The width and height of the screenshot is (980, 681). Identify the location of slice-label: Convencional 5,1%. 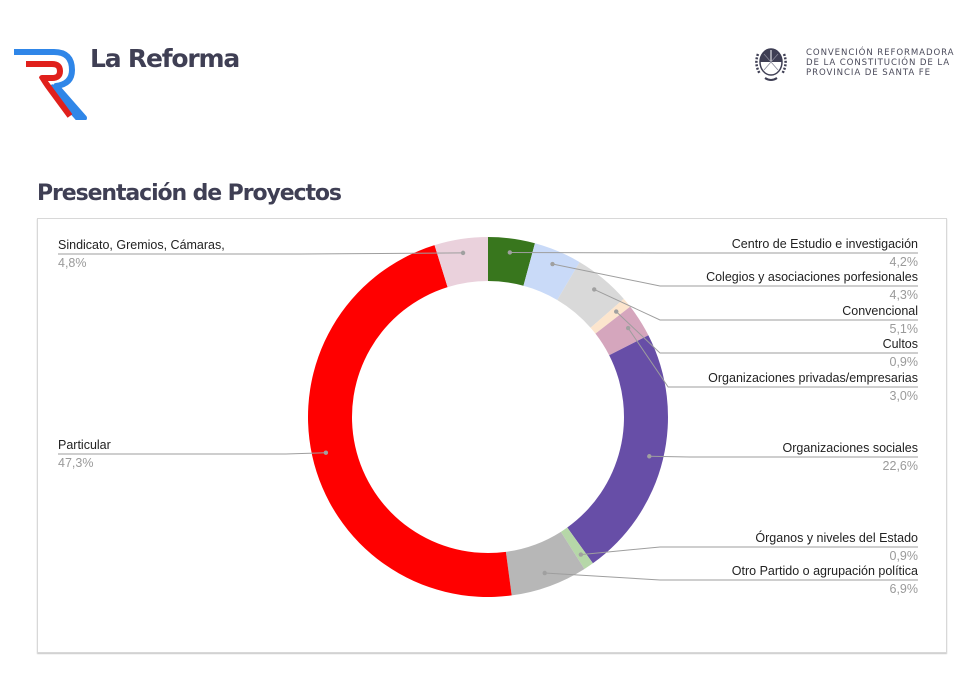
(880, 320).